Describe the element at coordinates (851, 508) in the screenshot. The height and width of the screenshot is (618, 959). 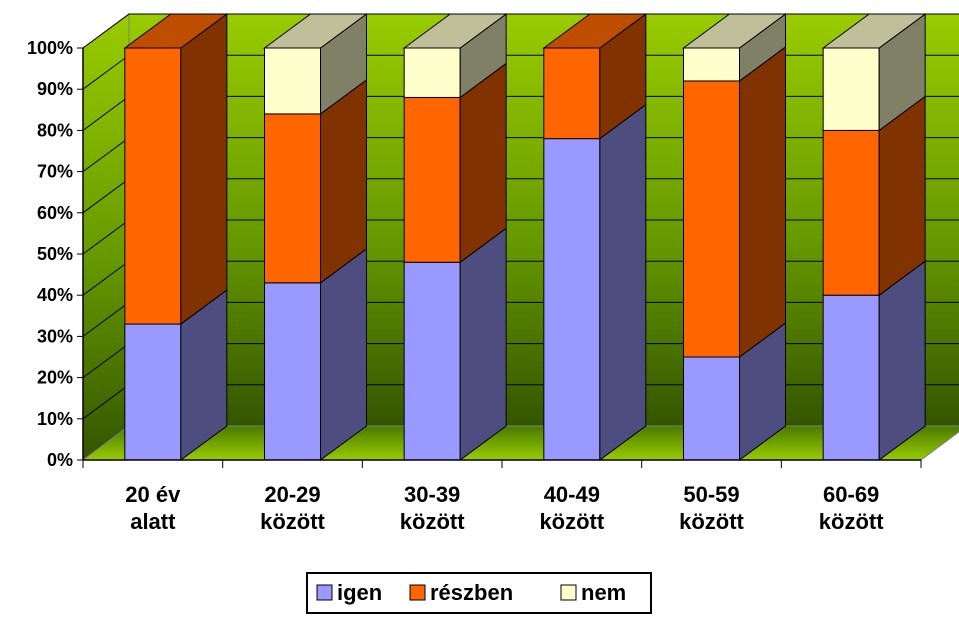
I see `x-category-label: 60-69 között` at that location.